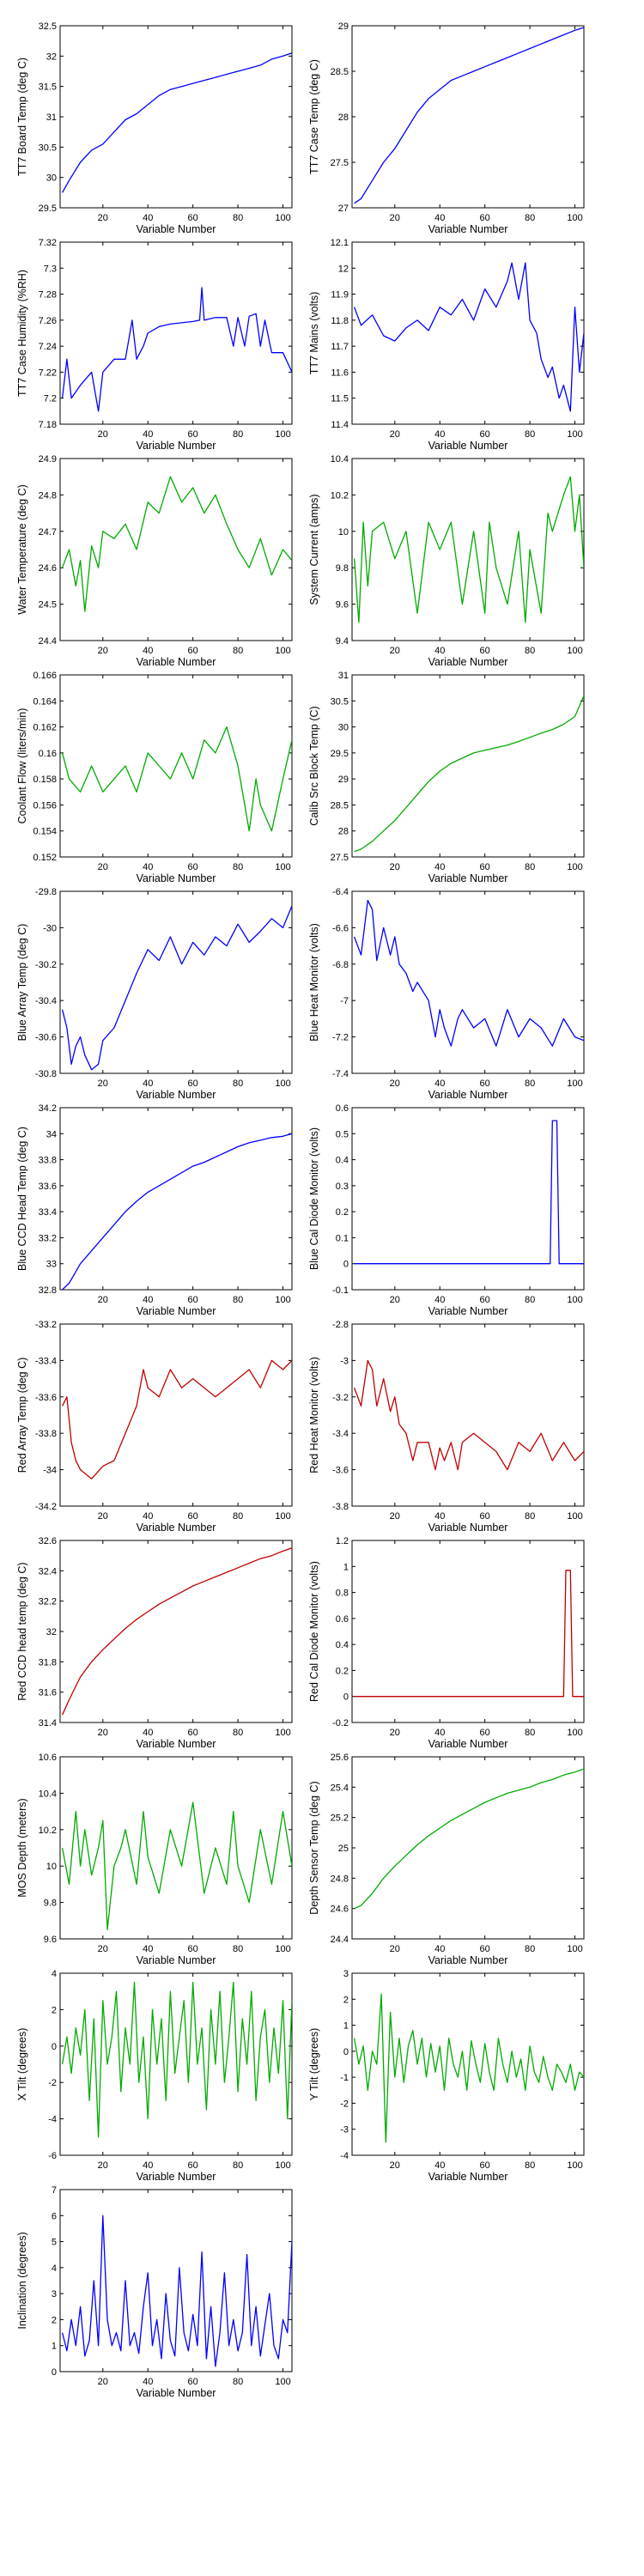 The width and height of the screenshot is (644, 2576). What do you see at coordinates (314, 1199) in the screenshot?
I see `y-axis-label: Blue Cal Diode Monitor (volts)` at bounding box center [314, 1199].